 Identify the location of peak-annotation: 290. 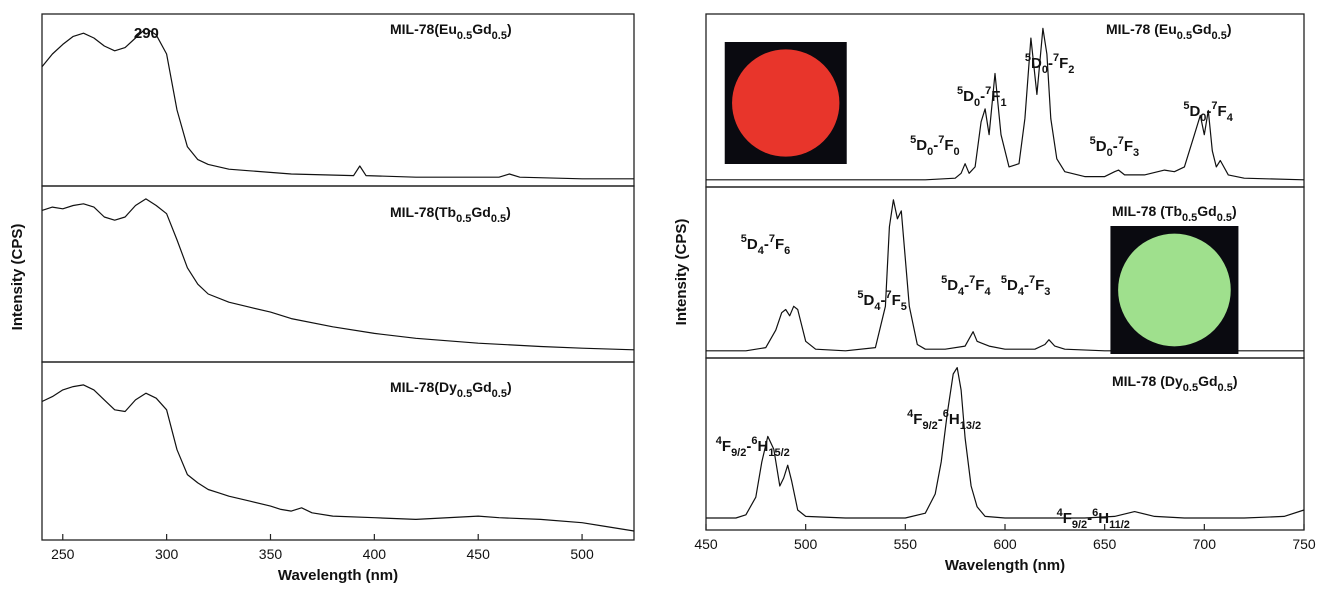
(146, 33).